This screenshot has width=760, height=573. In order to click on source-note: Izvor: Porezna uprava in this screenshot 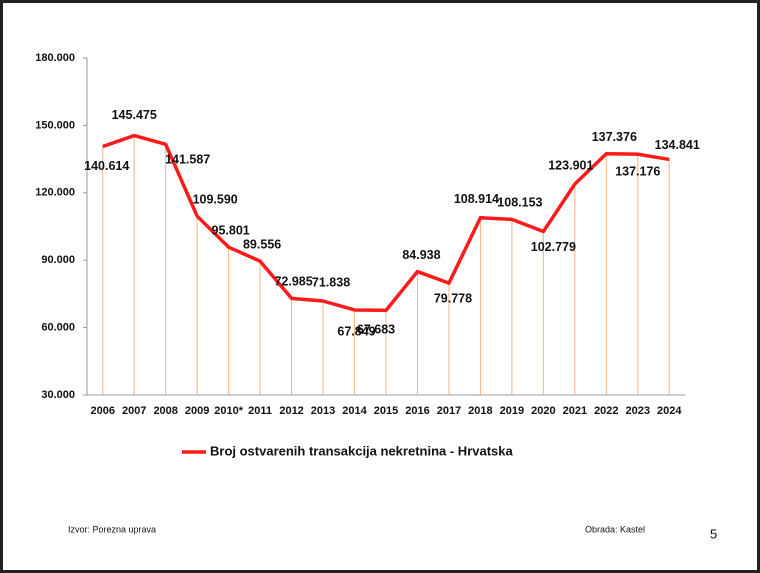, I will do `click(112, 529)`.